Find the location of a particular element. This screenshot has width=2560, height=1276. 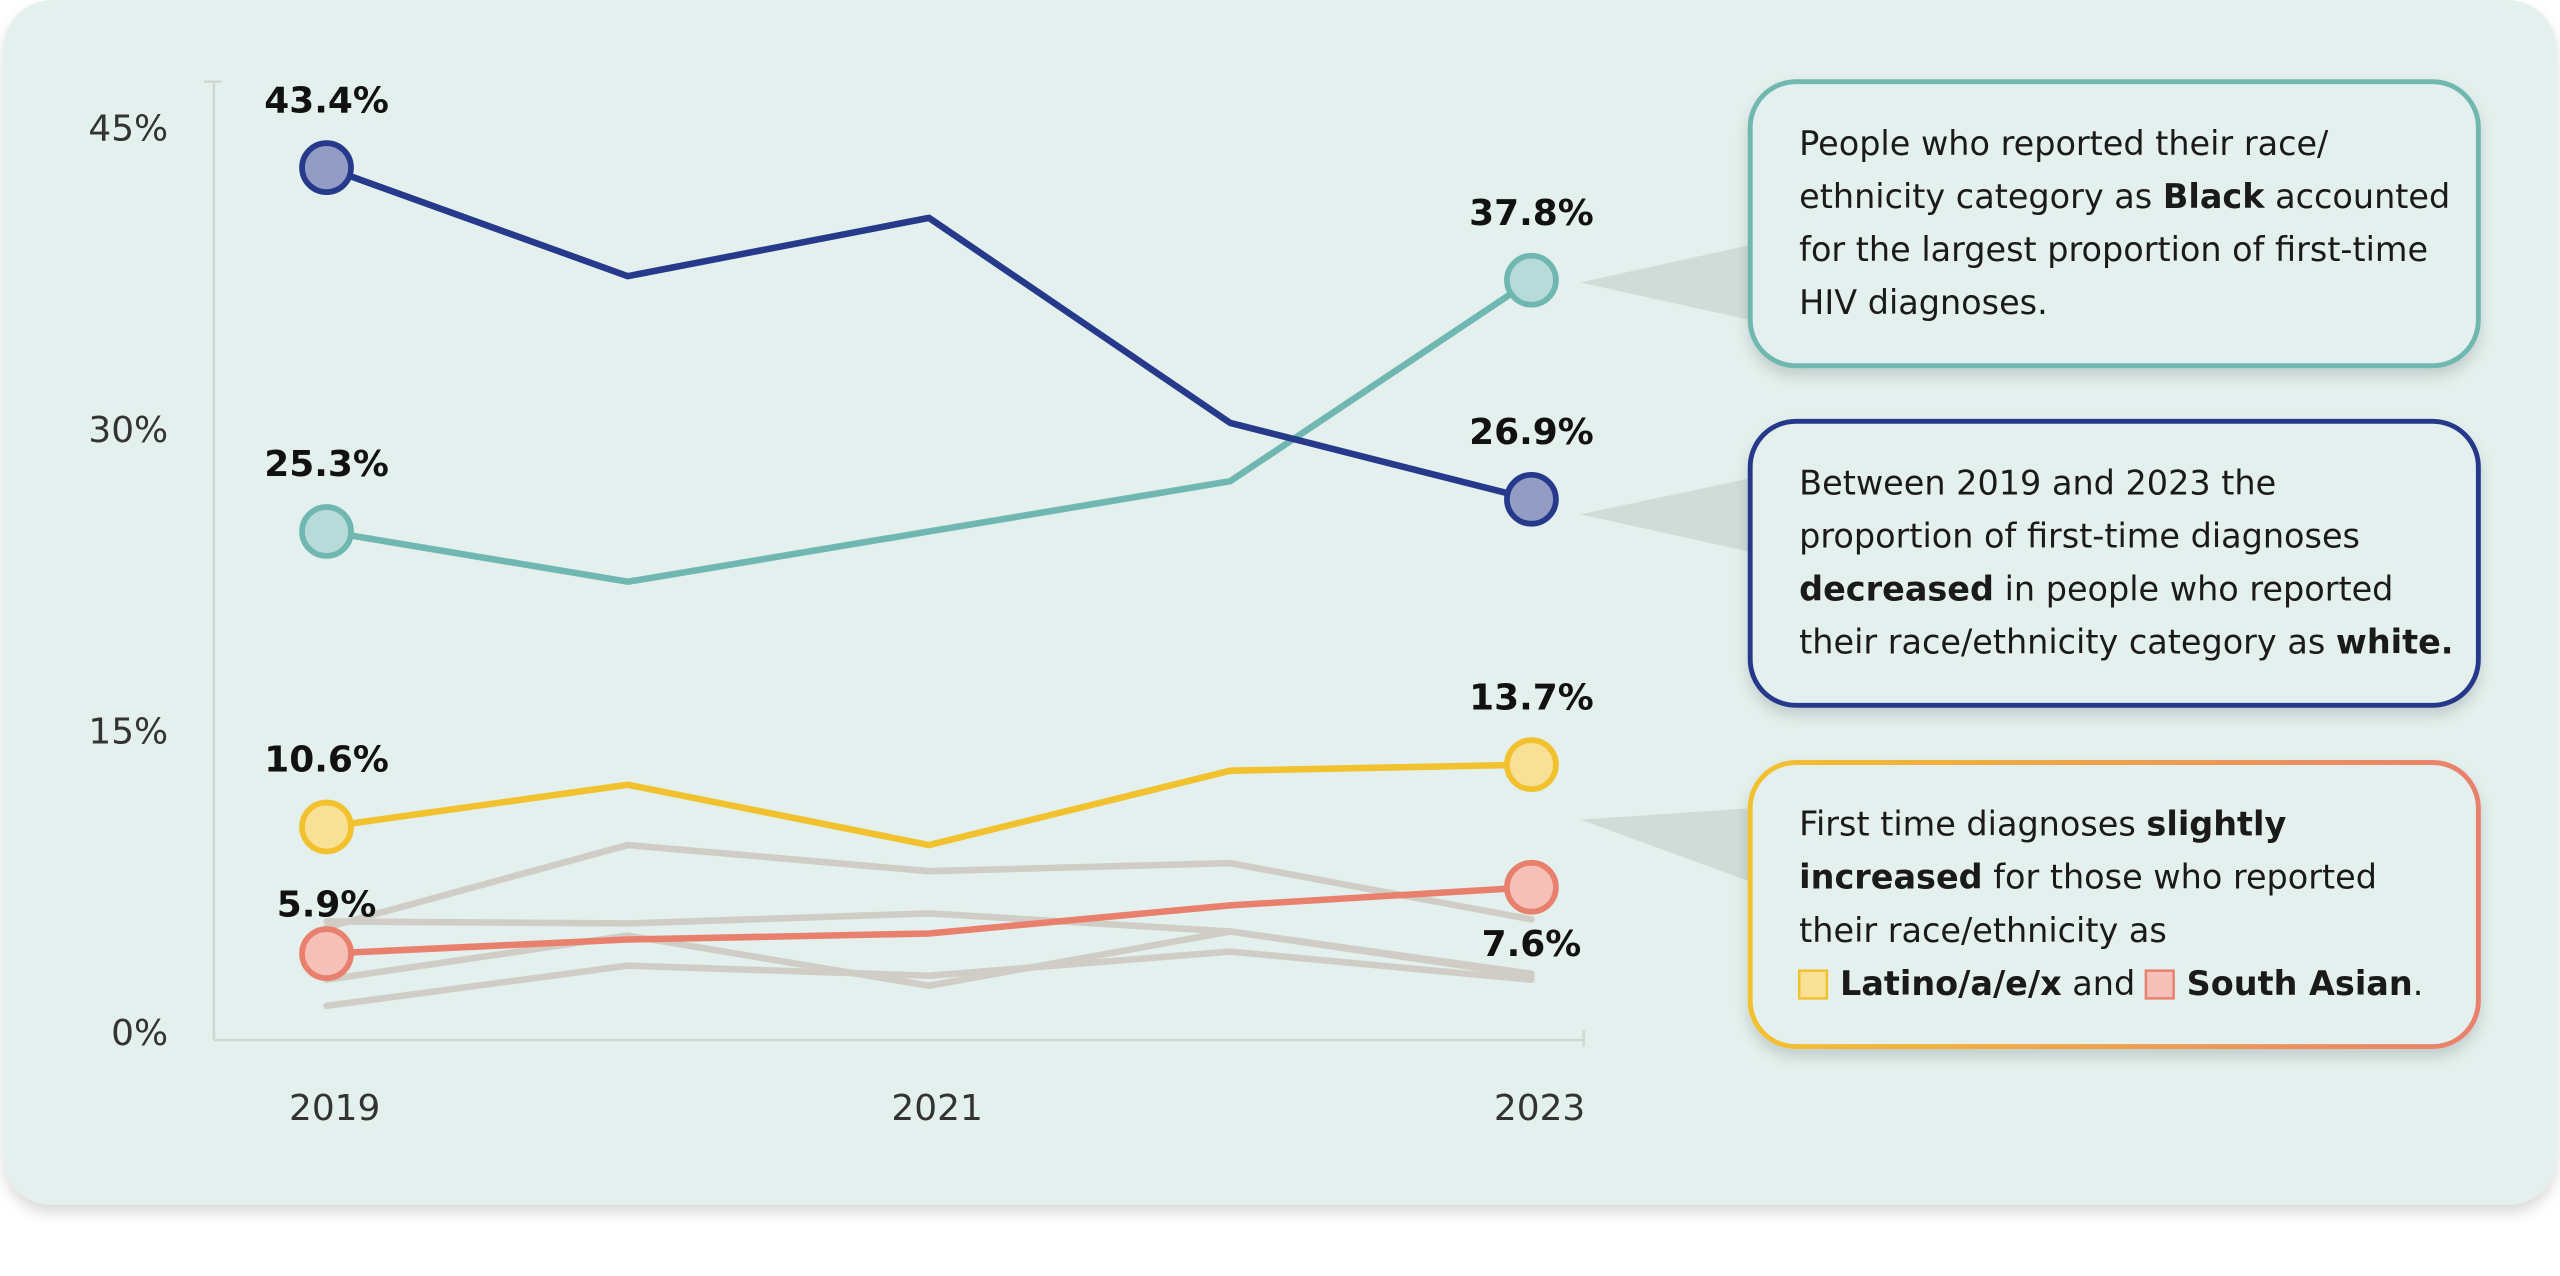

callout-text: slightly is located at coordinates (2216, 824).